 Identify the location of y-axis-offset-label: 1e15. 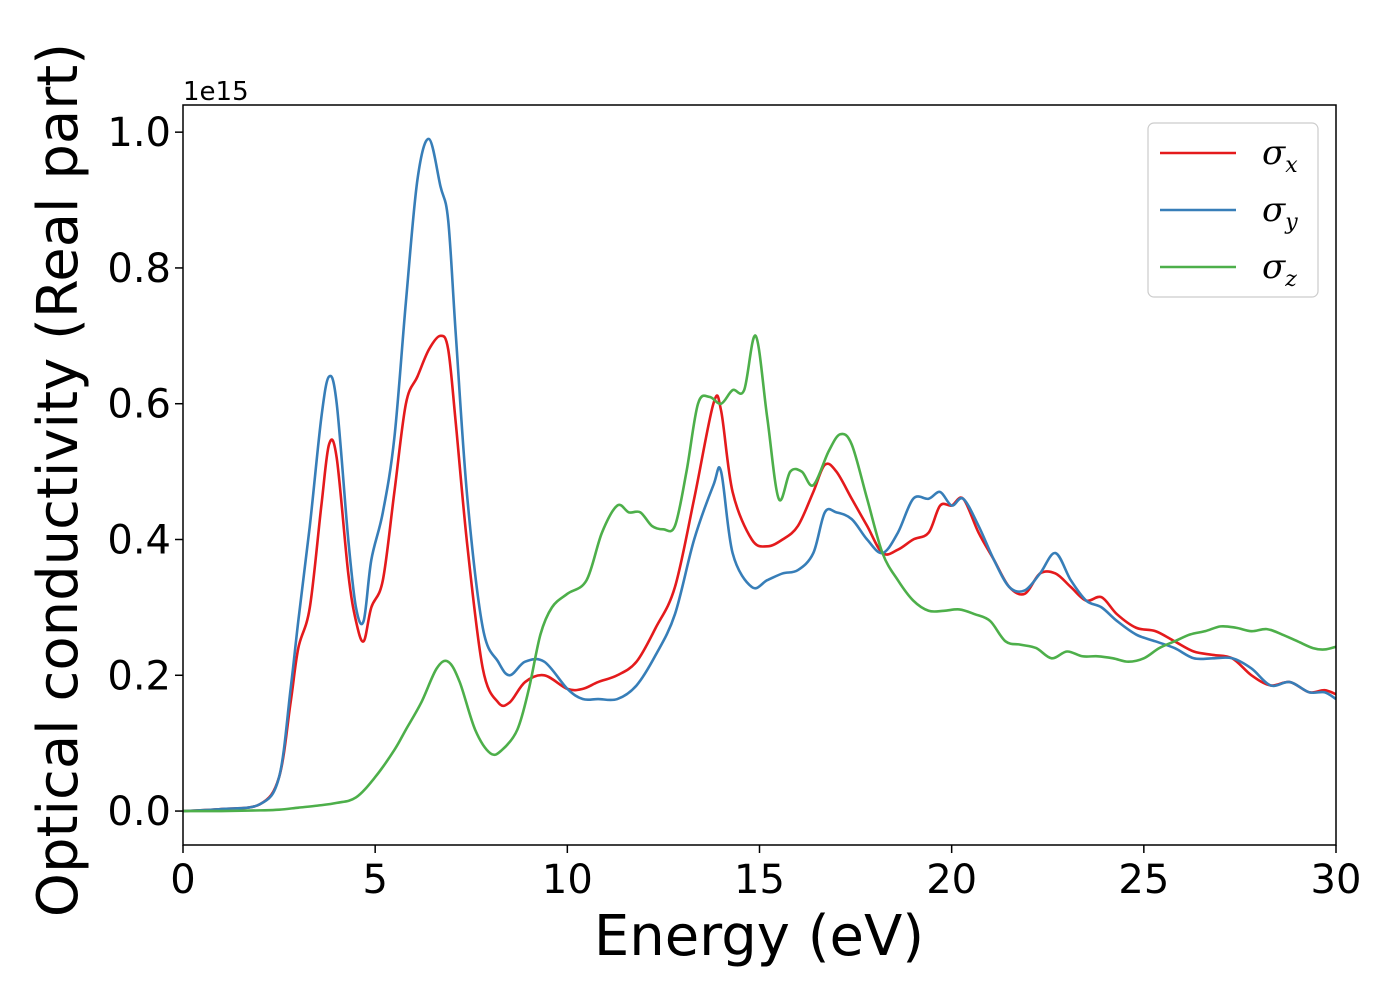
(216, 92).